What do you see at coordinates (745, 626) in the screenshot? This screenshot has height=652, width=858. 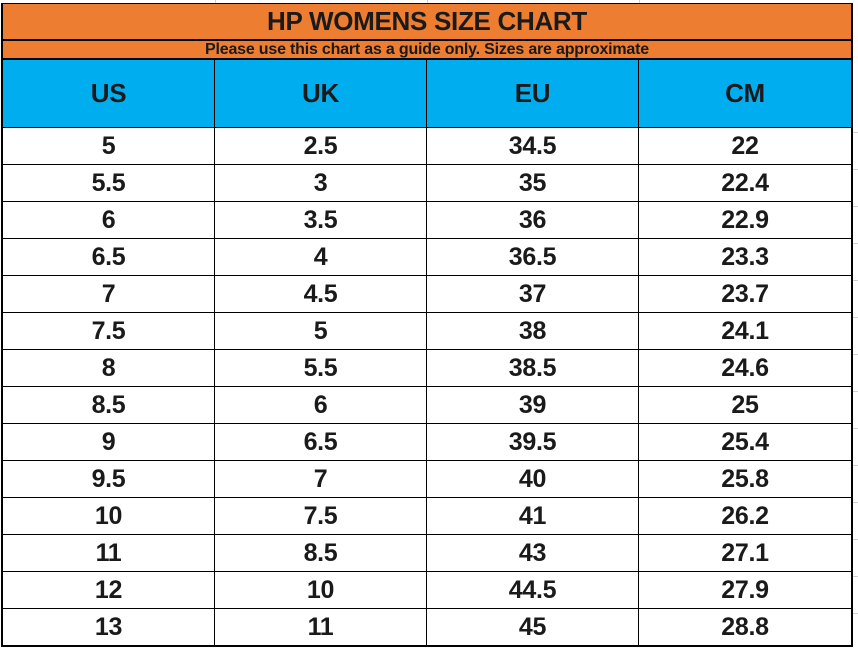 I see `cell-cm: 28.8` at bounding box center [745, 626].